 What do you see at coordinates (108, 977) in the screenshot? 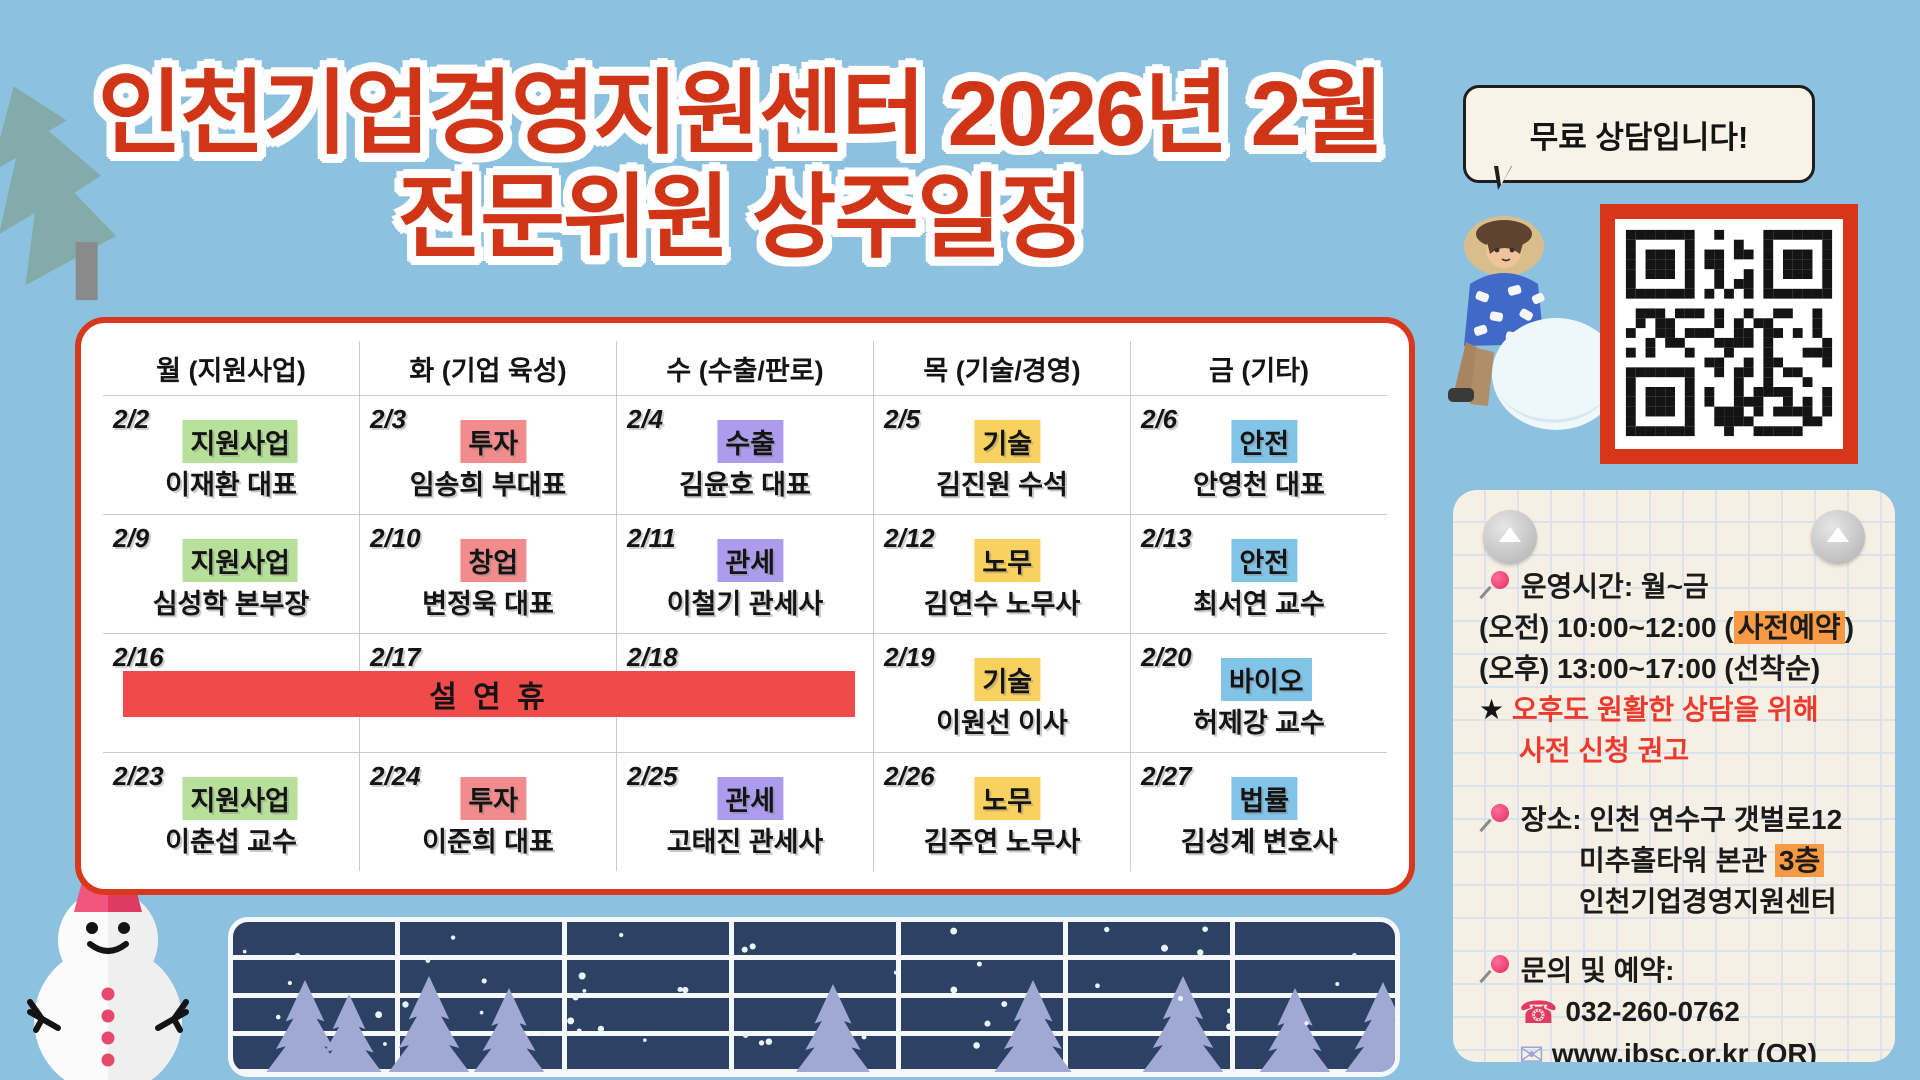
I see `snowman-illustration` at bounding box center [108, 977].